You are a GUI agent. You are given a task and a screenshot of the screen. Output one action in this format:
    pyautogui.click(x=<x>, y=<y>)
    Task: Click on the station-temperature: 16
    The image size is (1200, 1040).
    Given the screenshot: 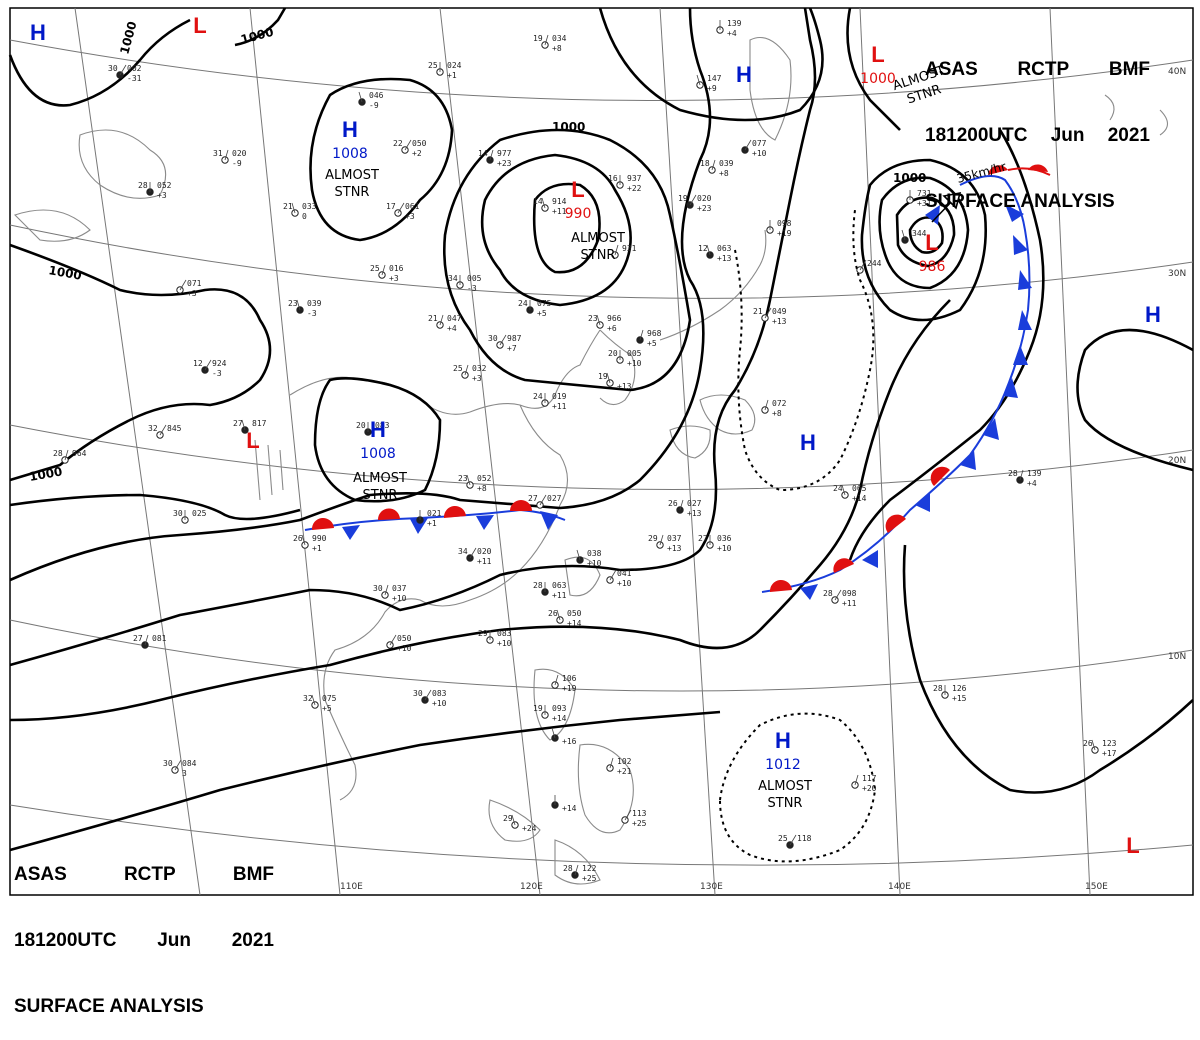 What is the action you would take?
    pyautogui.click(x=613, y=178)
    